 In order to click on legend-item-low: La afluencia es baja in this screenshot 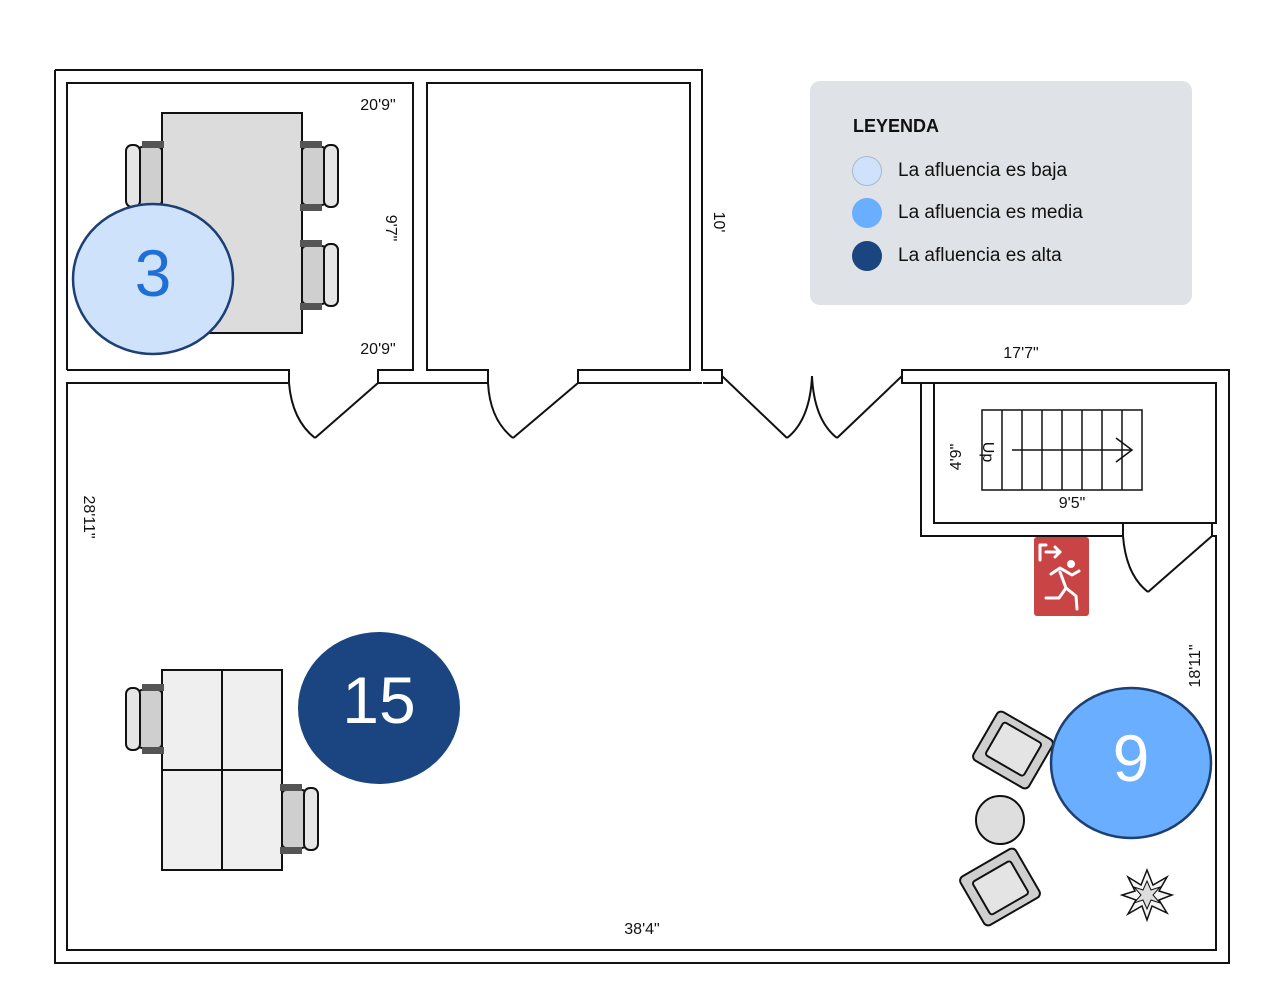, I will do `click(959, 171)`.